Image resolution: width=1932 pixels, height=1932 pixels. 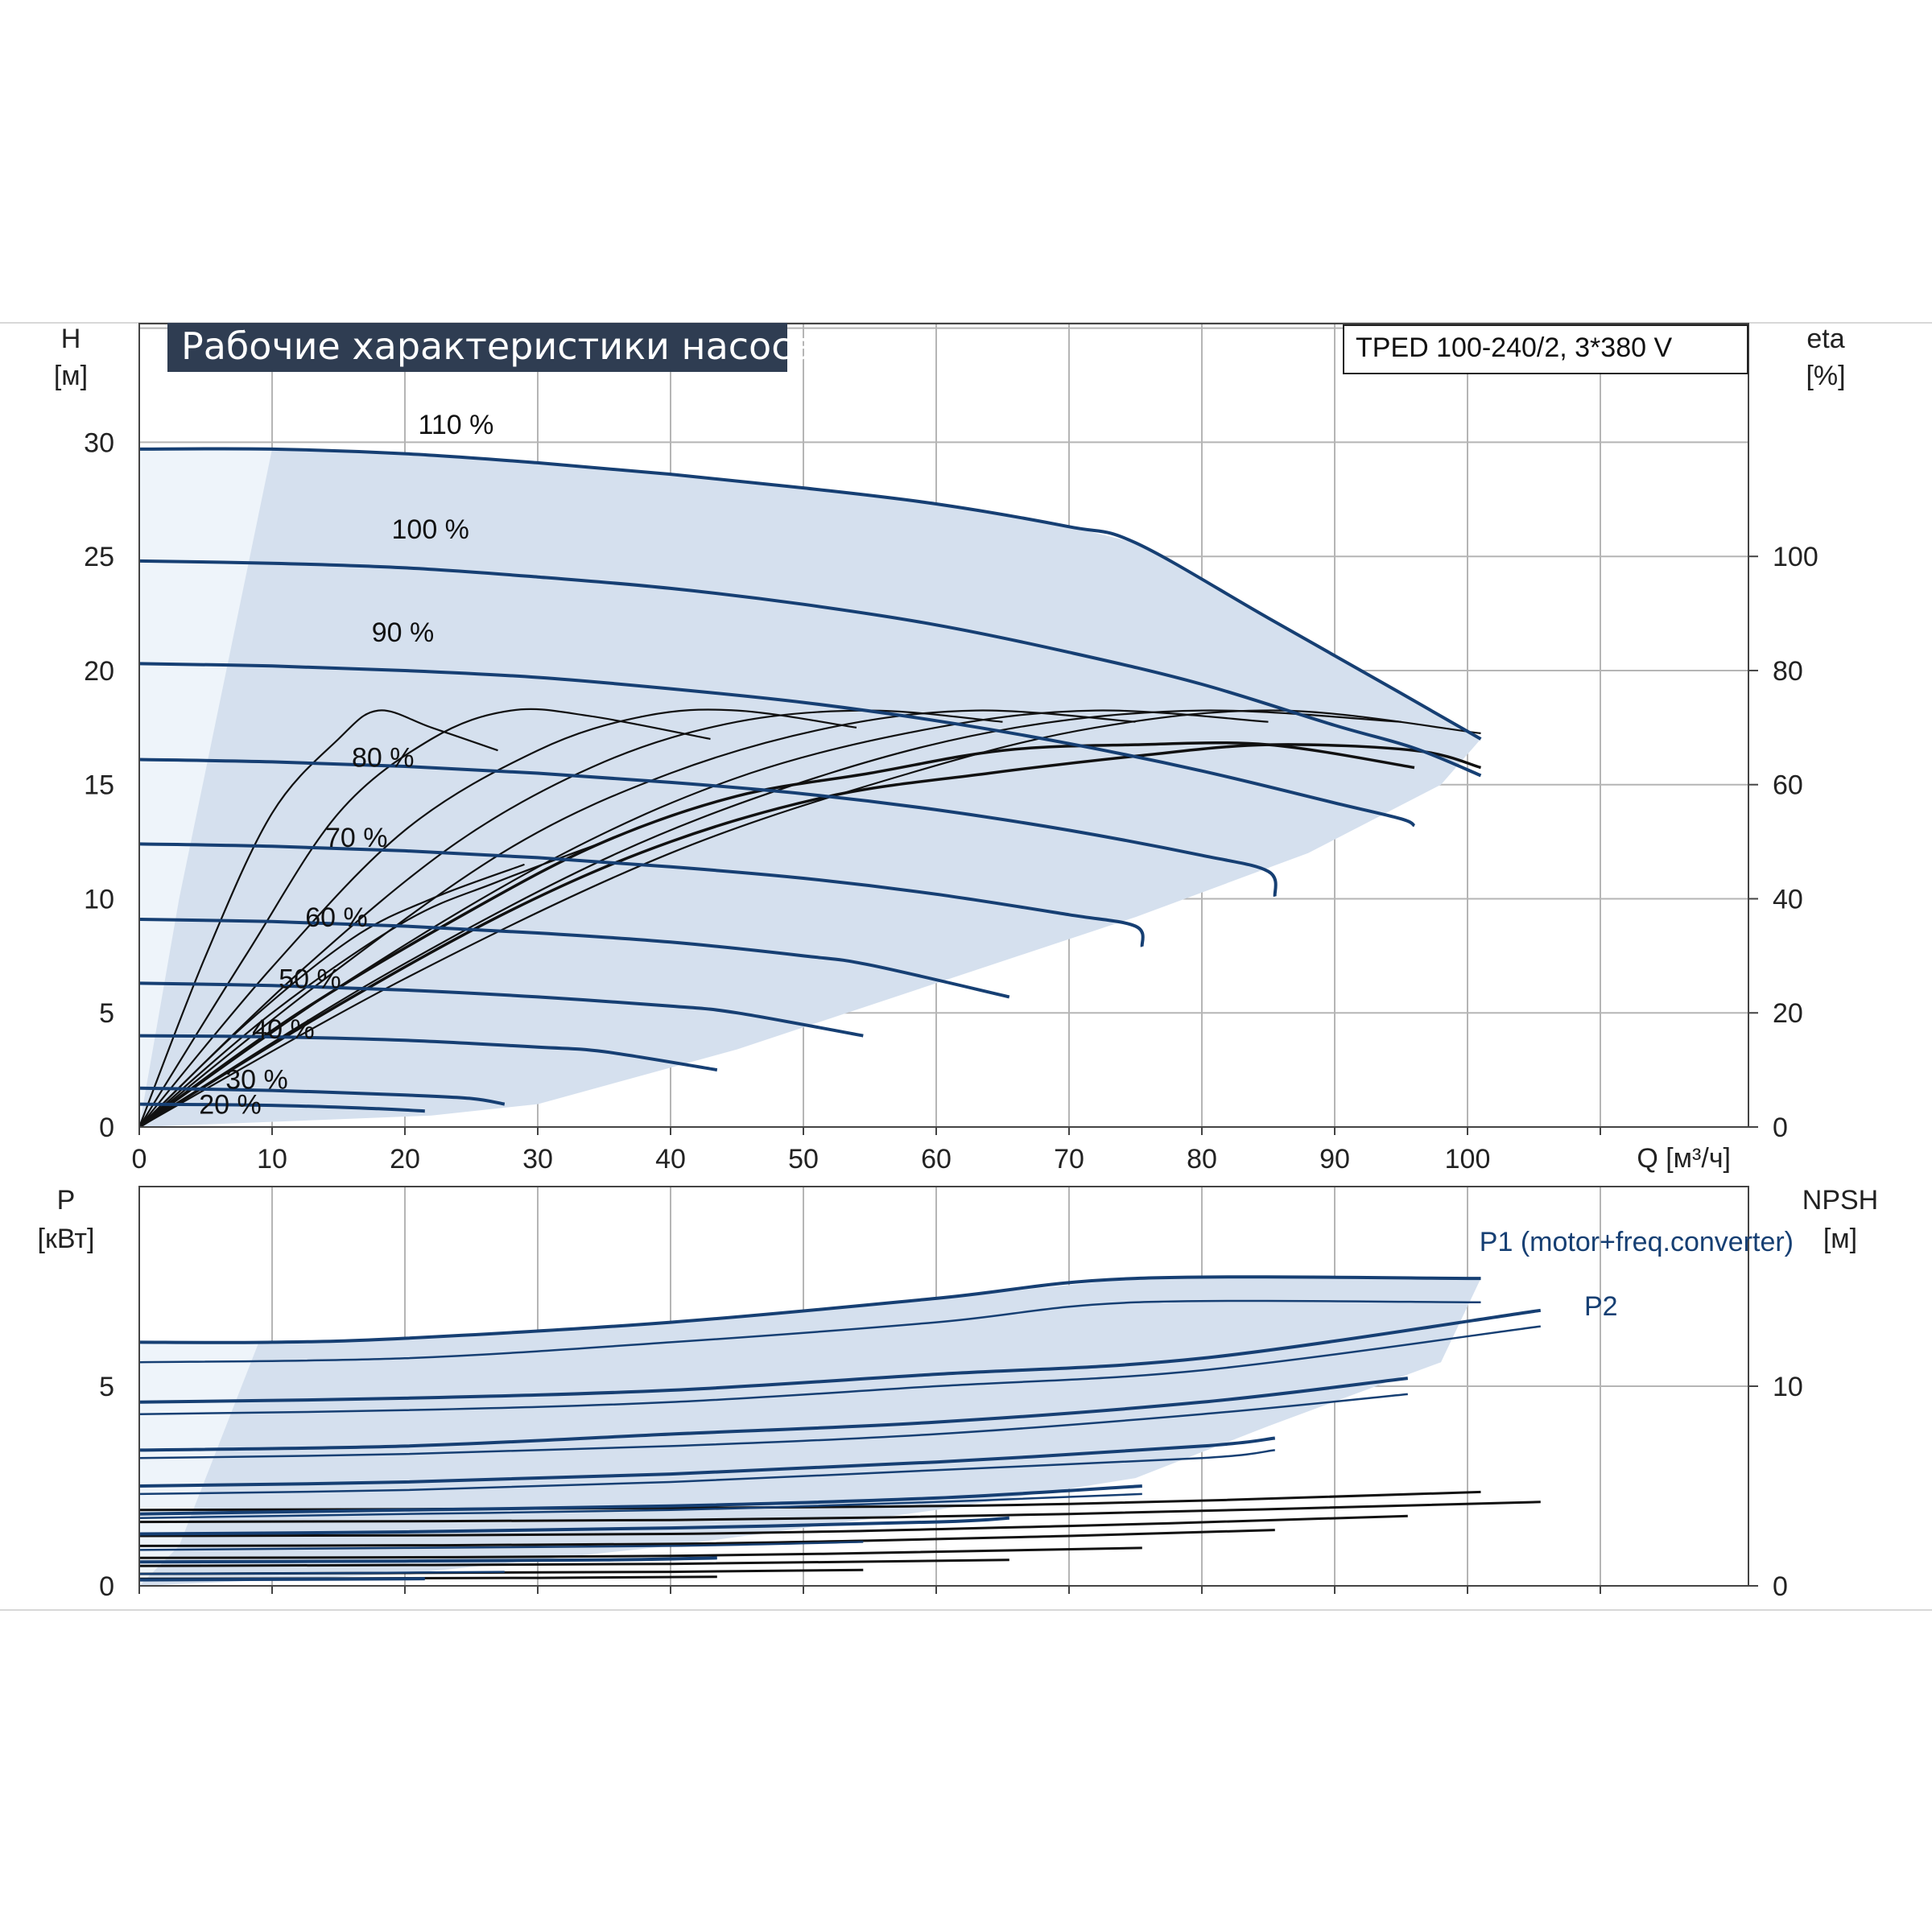 What do you see at coordinates (1601, 1306) in the screenshot?
I see `p2-label: P2` at bounding box center [1601, 1306].